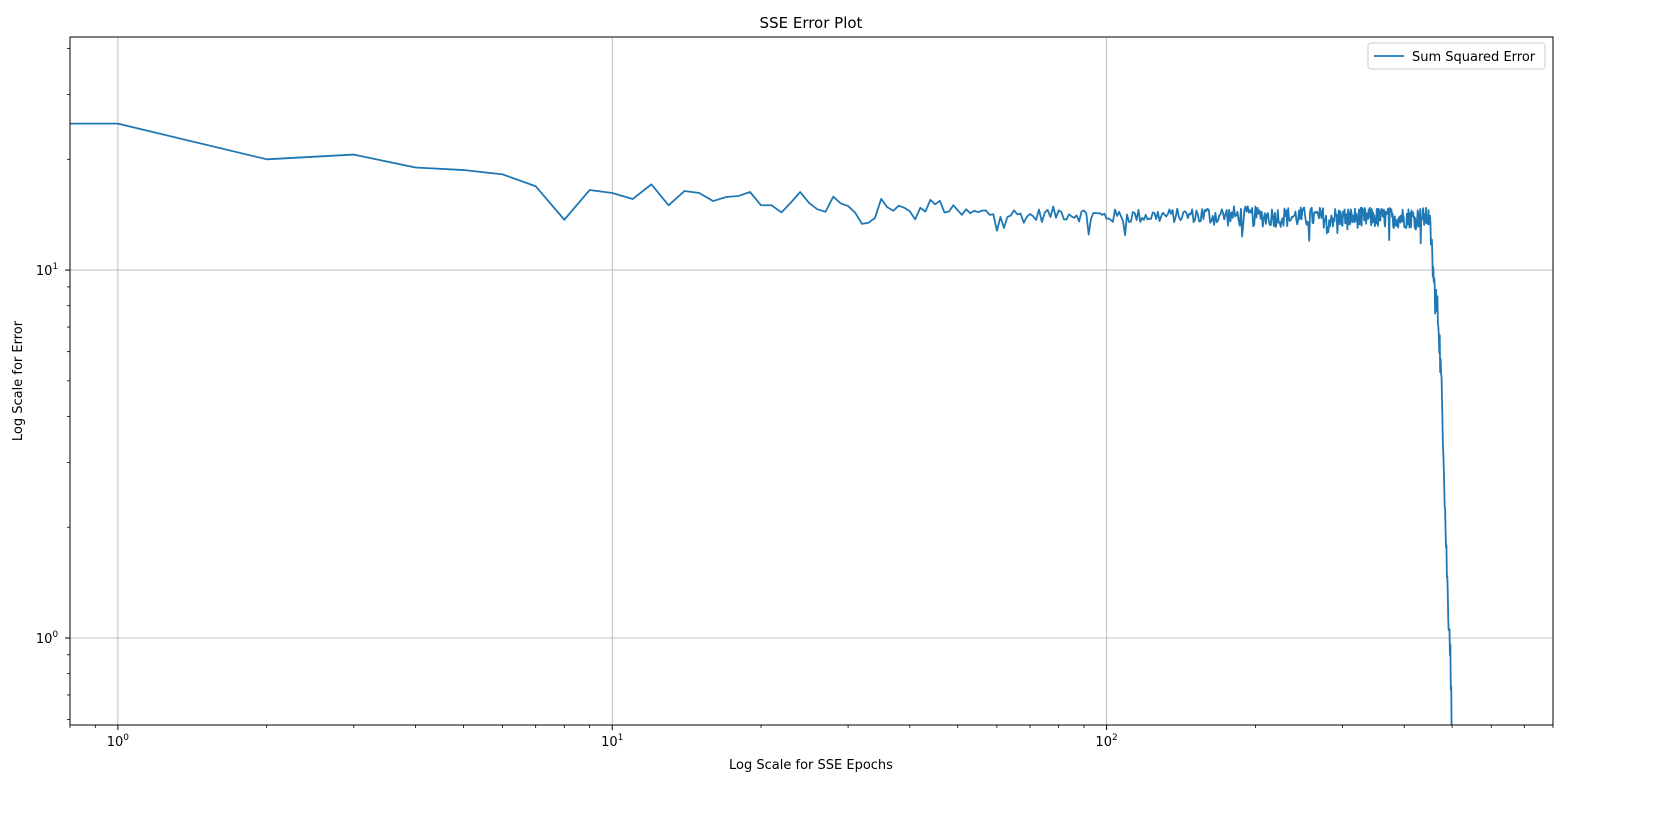 The width and height of the screenshot is (1663, 834). I want to click on x-tick-label: 10¹, so click(612, 741).